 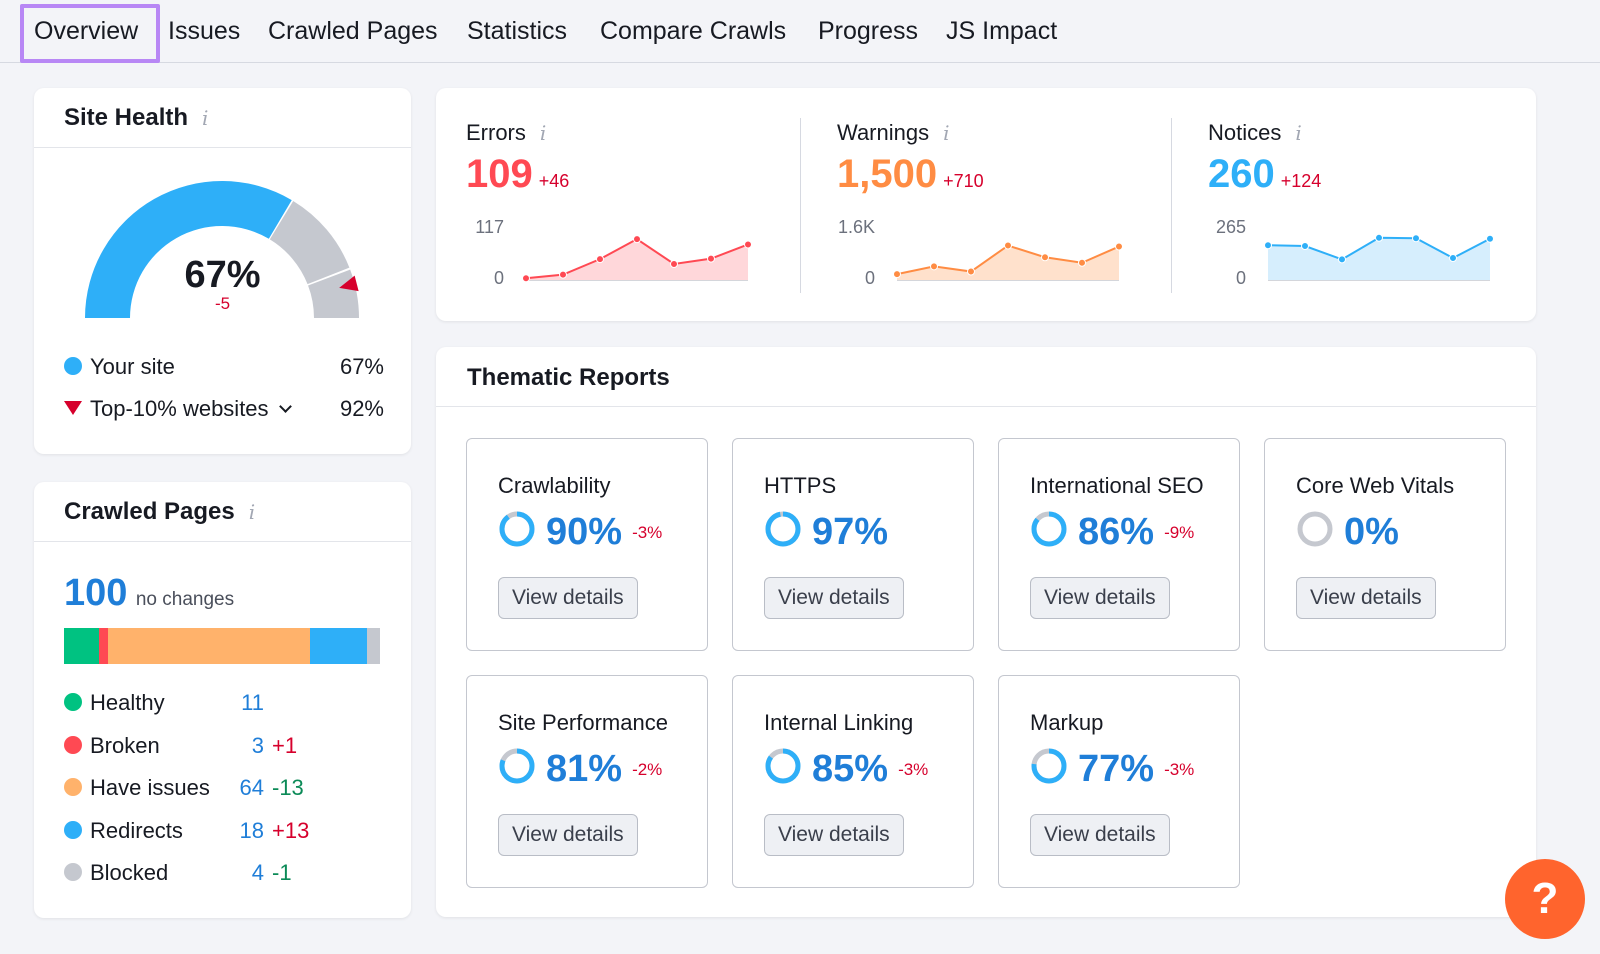 I want to click on bar-segment-redirects, so click(x=339, y=646).